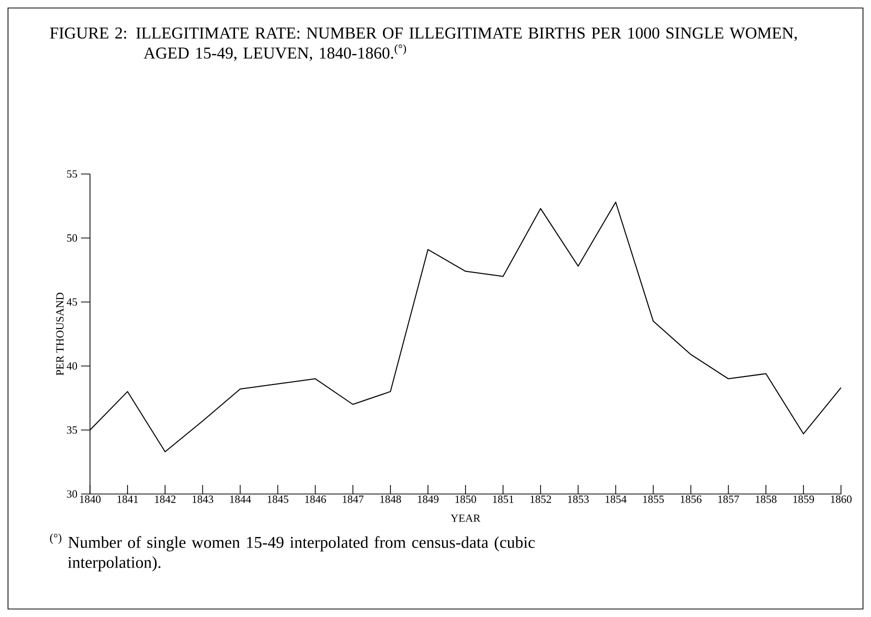 Image resolution: width=871 pixels, height=617 pixels. I want to click on y-tick-label: 40, so click(72, 366).